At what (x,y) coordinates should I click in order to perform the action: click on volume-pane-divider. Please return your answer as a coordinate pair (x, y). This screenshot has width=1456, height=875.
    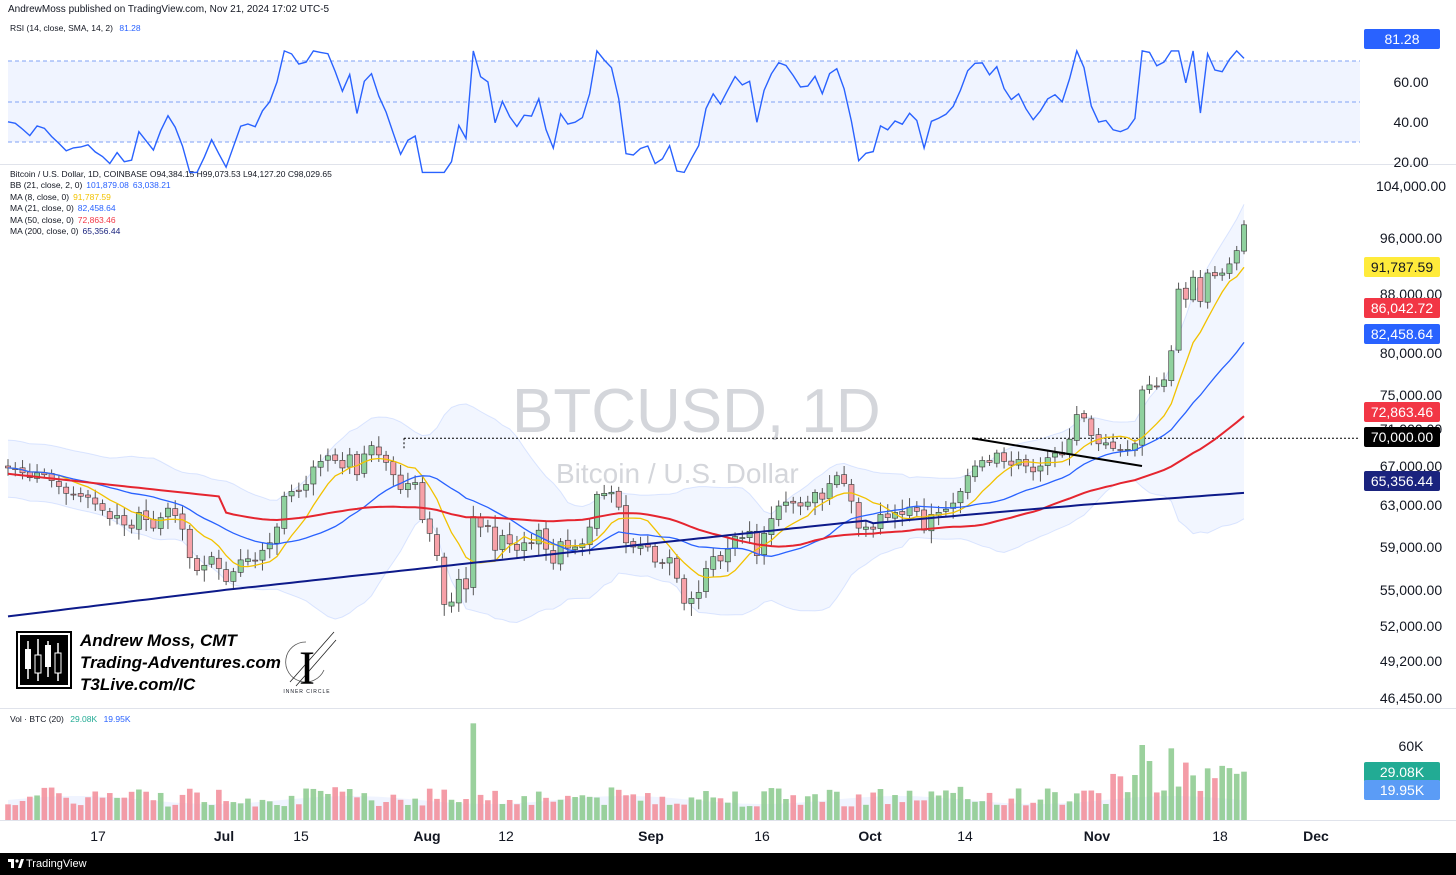
    Looking at the image, I should click on (728, 708).